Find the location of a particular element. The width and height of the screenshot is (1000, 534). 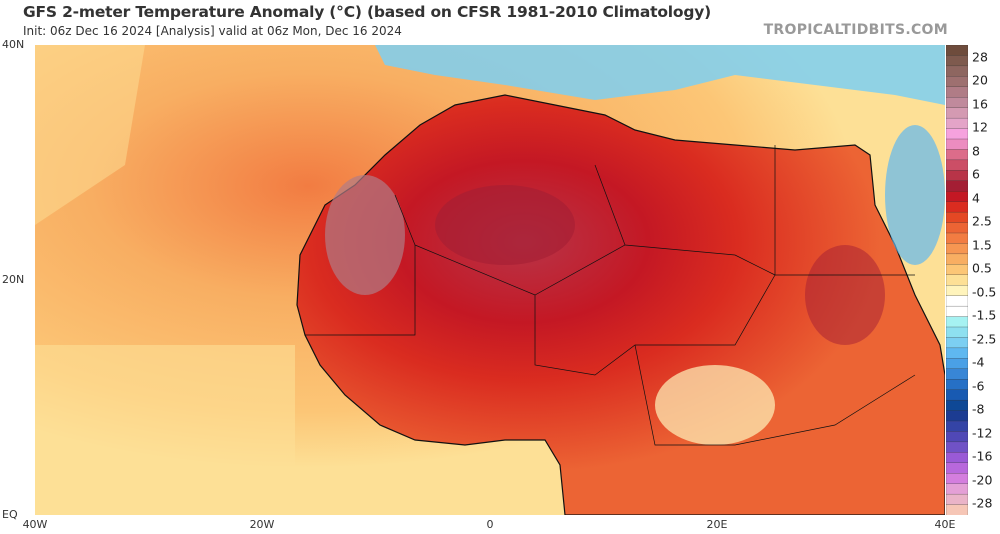

colorbar-label: -6 is located at coordinates (978, 386).